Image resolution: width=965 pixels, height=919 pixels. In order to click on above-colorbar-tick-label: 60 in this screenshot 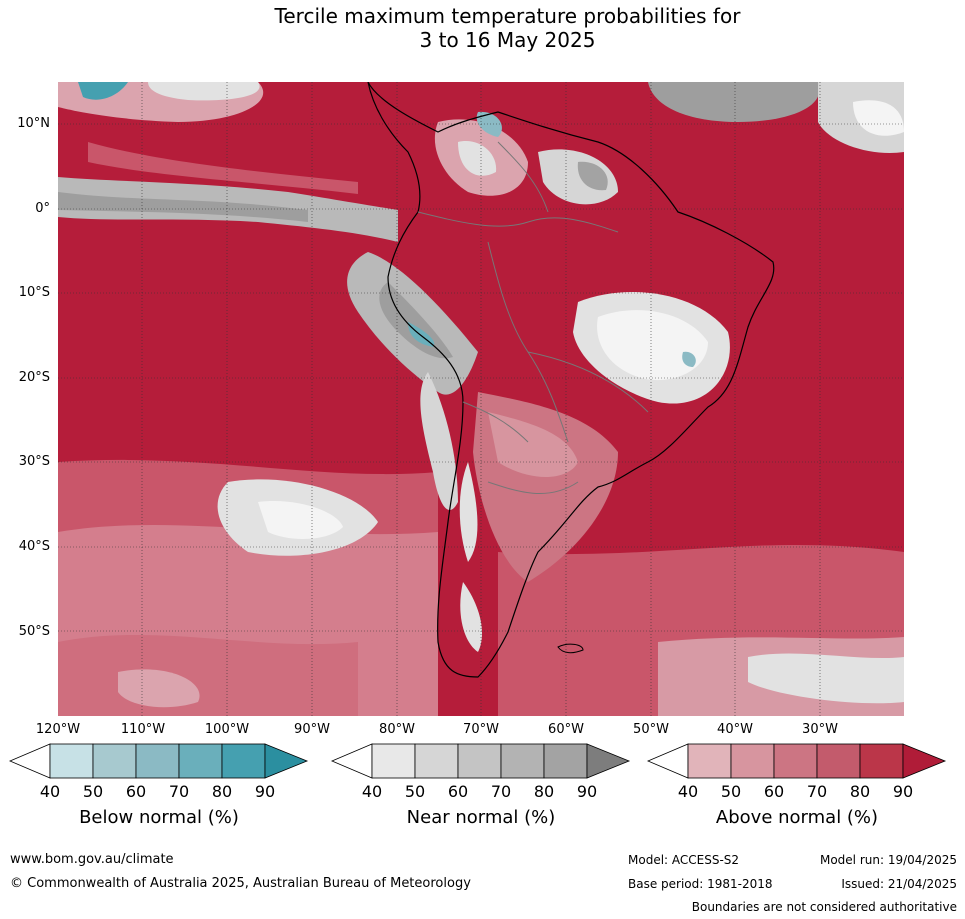, I will do `click(774, 791)`.